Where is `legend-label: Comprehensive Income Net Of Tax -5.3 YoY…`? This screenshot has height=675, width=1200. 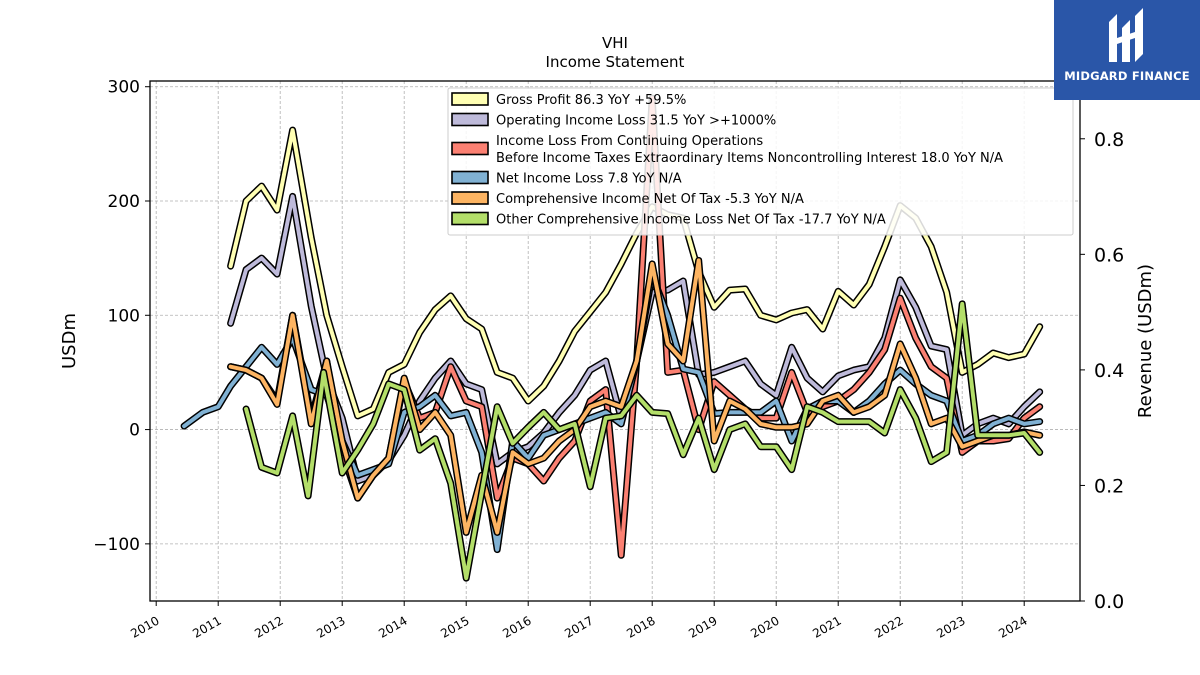 legend-label: Comprehensive Income Net Of Tax -5.3 YoY… is located at coordinates (650, 199).